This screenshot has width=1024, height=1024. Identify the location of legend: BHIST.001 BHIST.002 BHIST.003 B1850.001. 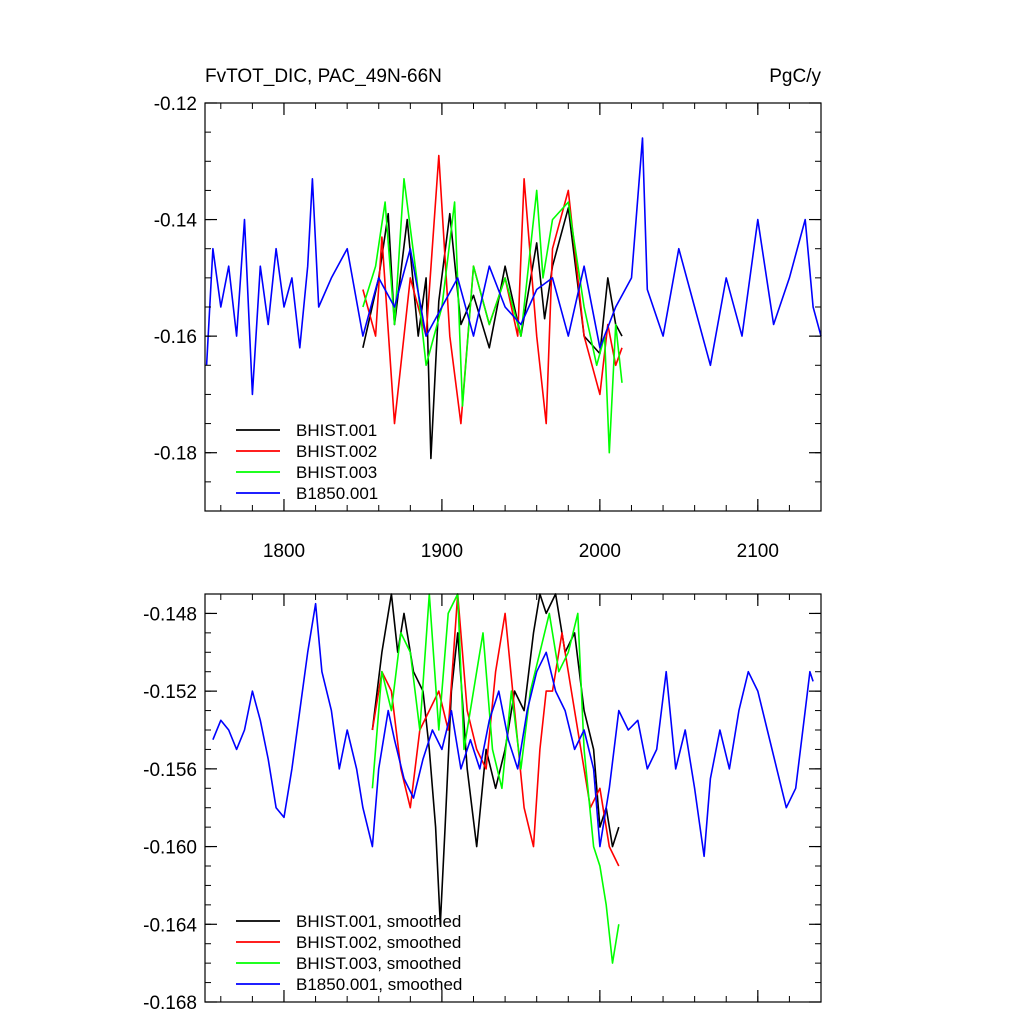
(307, 462).